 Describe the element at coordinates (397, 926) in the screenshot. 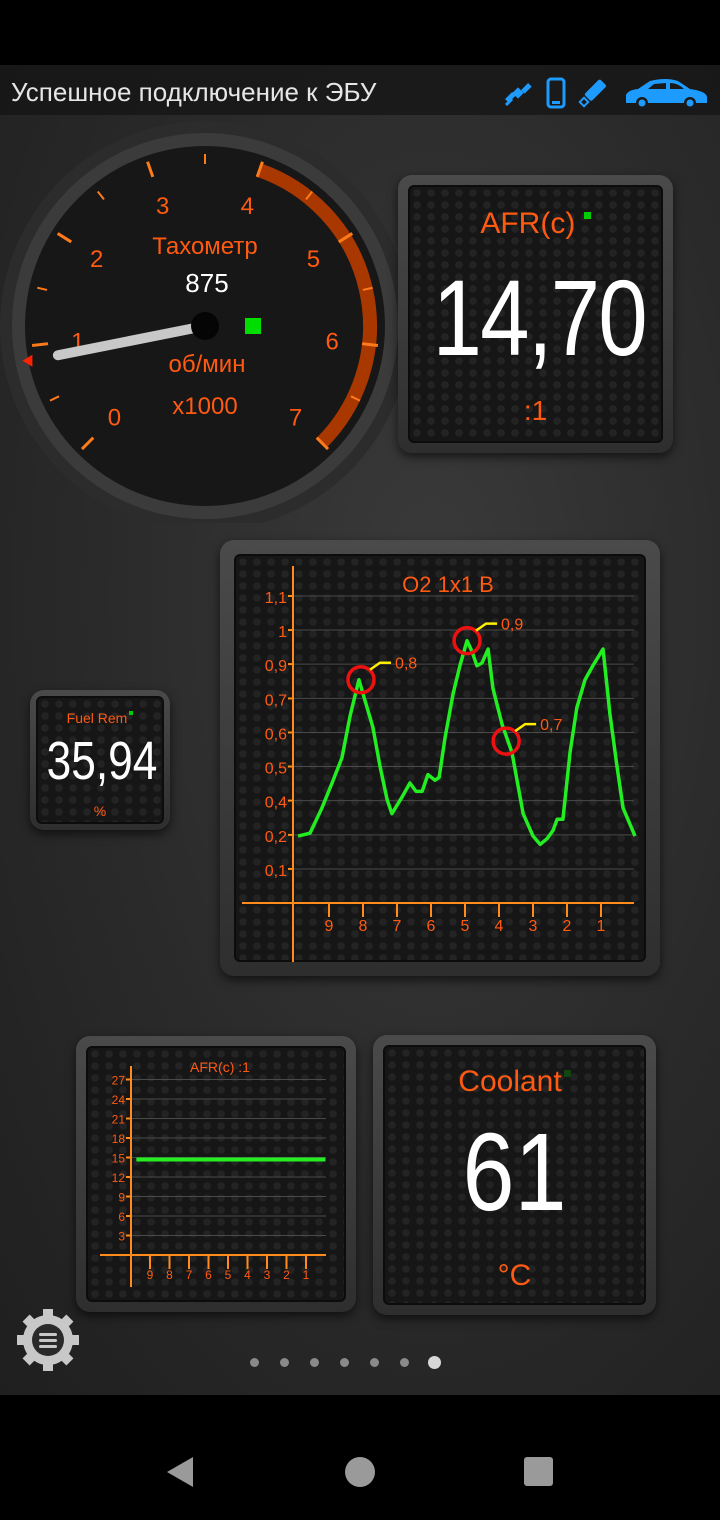

I see `x-tick-label: 7` at that location.